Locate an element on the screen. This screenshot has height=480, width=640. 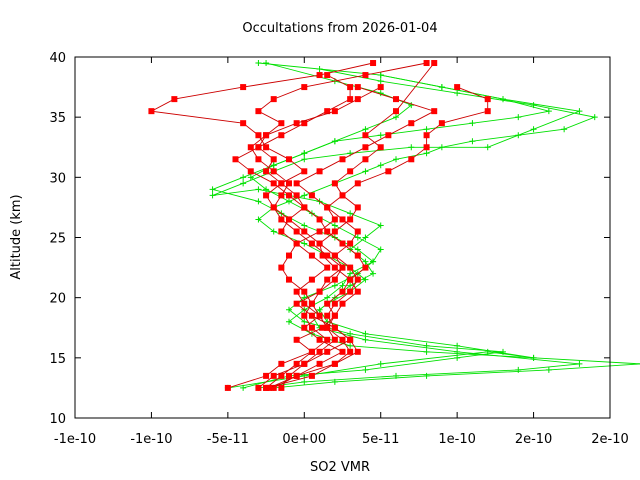
y-axis-label: Altitude (km) is located at coordinates (16, 236).